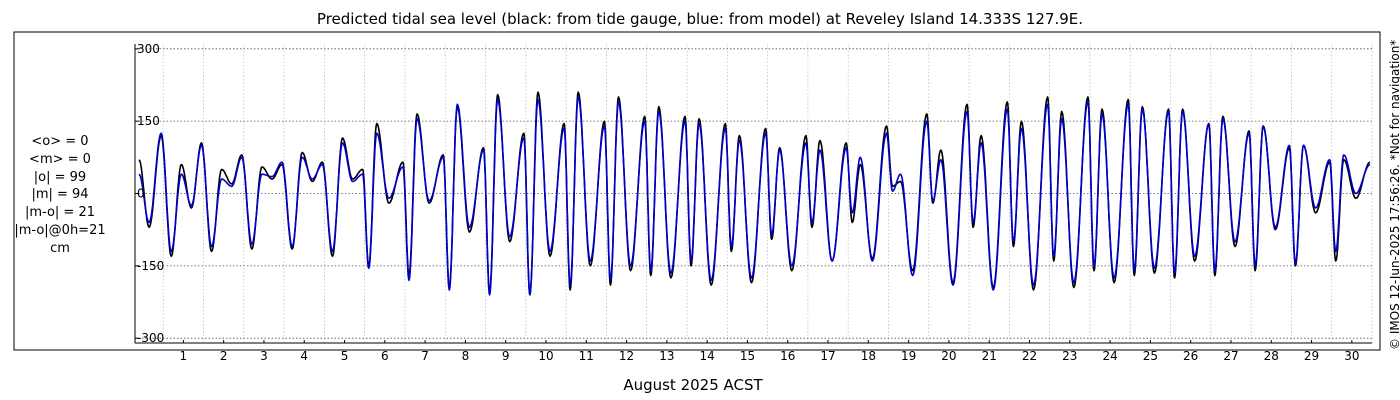 This screenshot has height=400, width=1400. I want to click on stats-abs-obs: |o| = 99, so click(60, 177).